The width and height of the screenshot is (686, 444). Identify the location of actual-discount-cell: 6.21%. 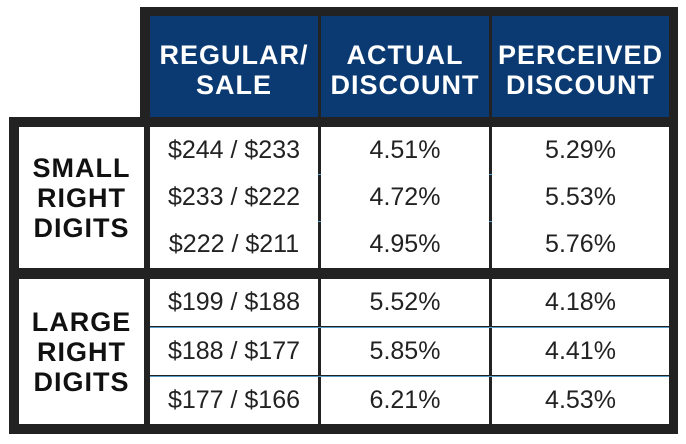
(405, 400).